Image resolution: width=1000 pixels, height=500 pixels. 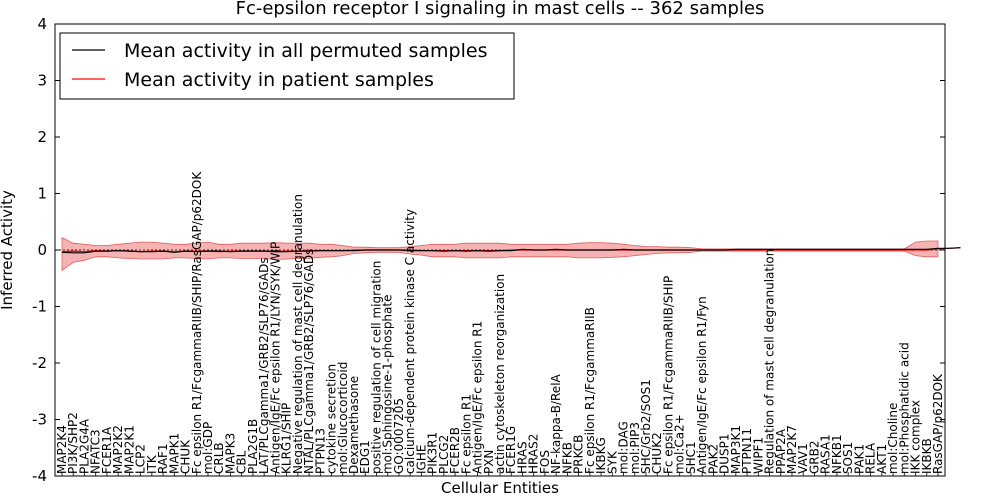 I want to click on category-label: HRAS2, so click(x=534, y=454).